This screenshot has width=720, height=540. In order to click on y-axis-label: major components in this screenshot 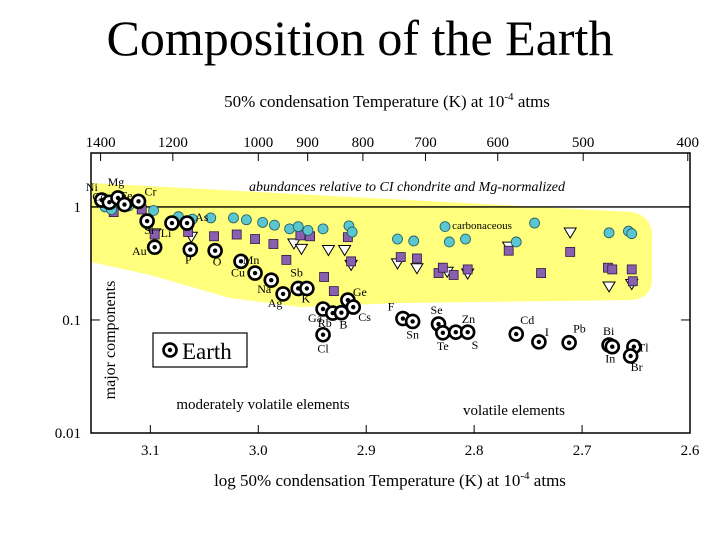, I will do `click(110, 340)`.